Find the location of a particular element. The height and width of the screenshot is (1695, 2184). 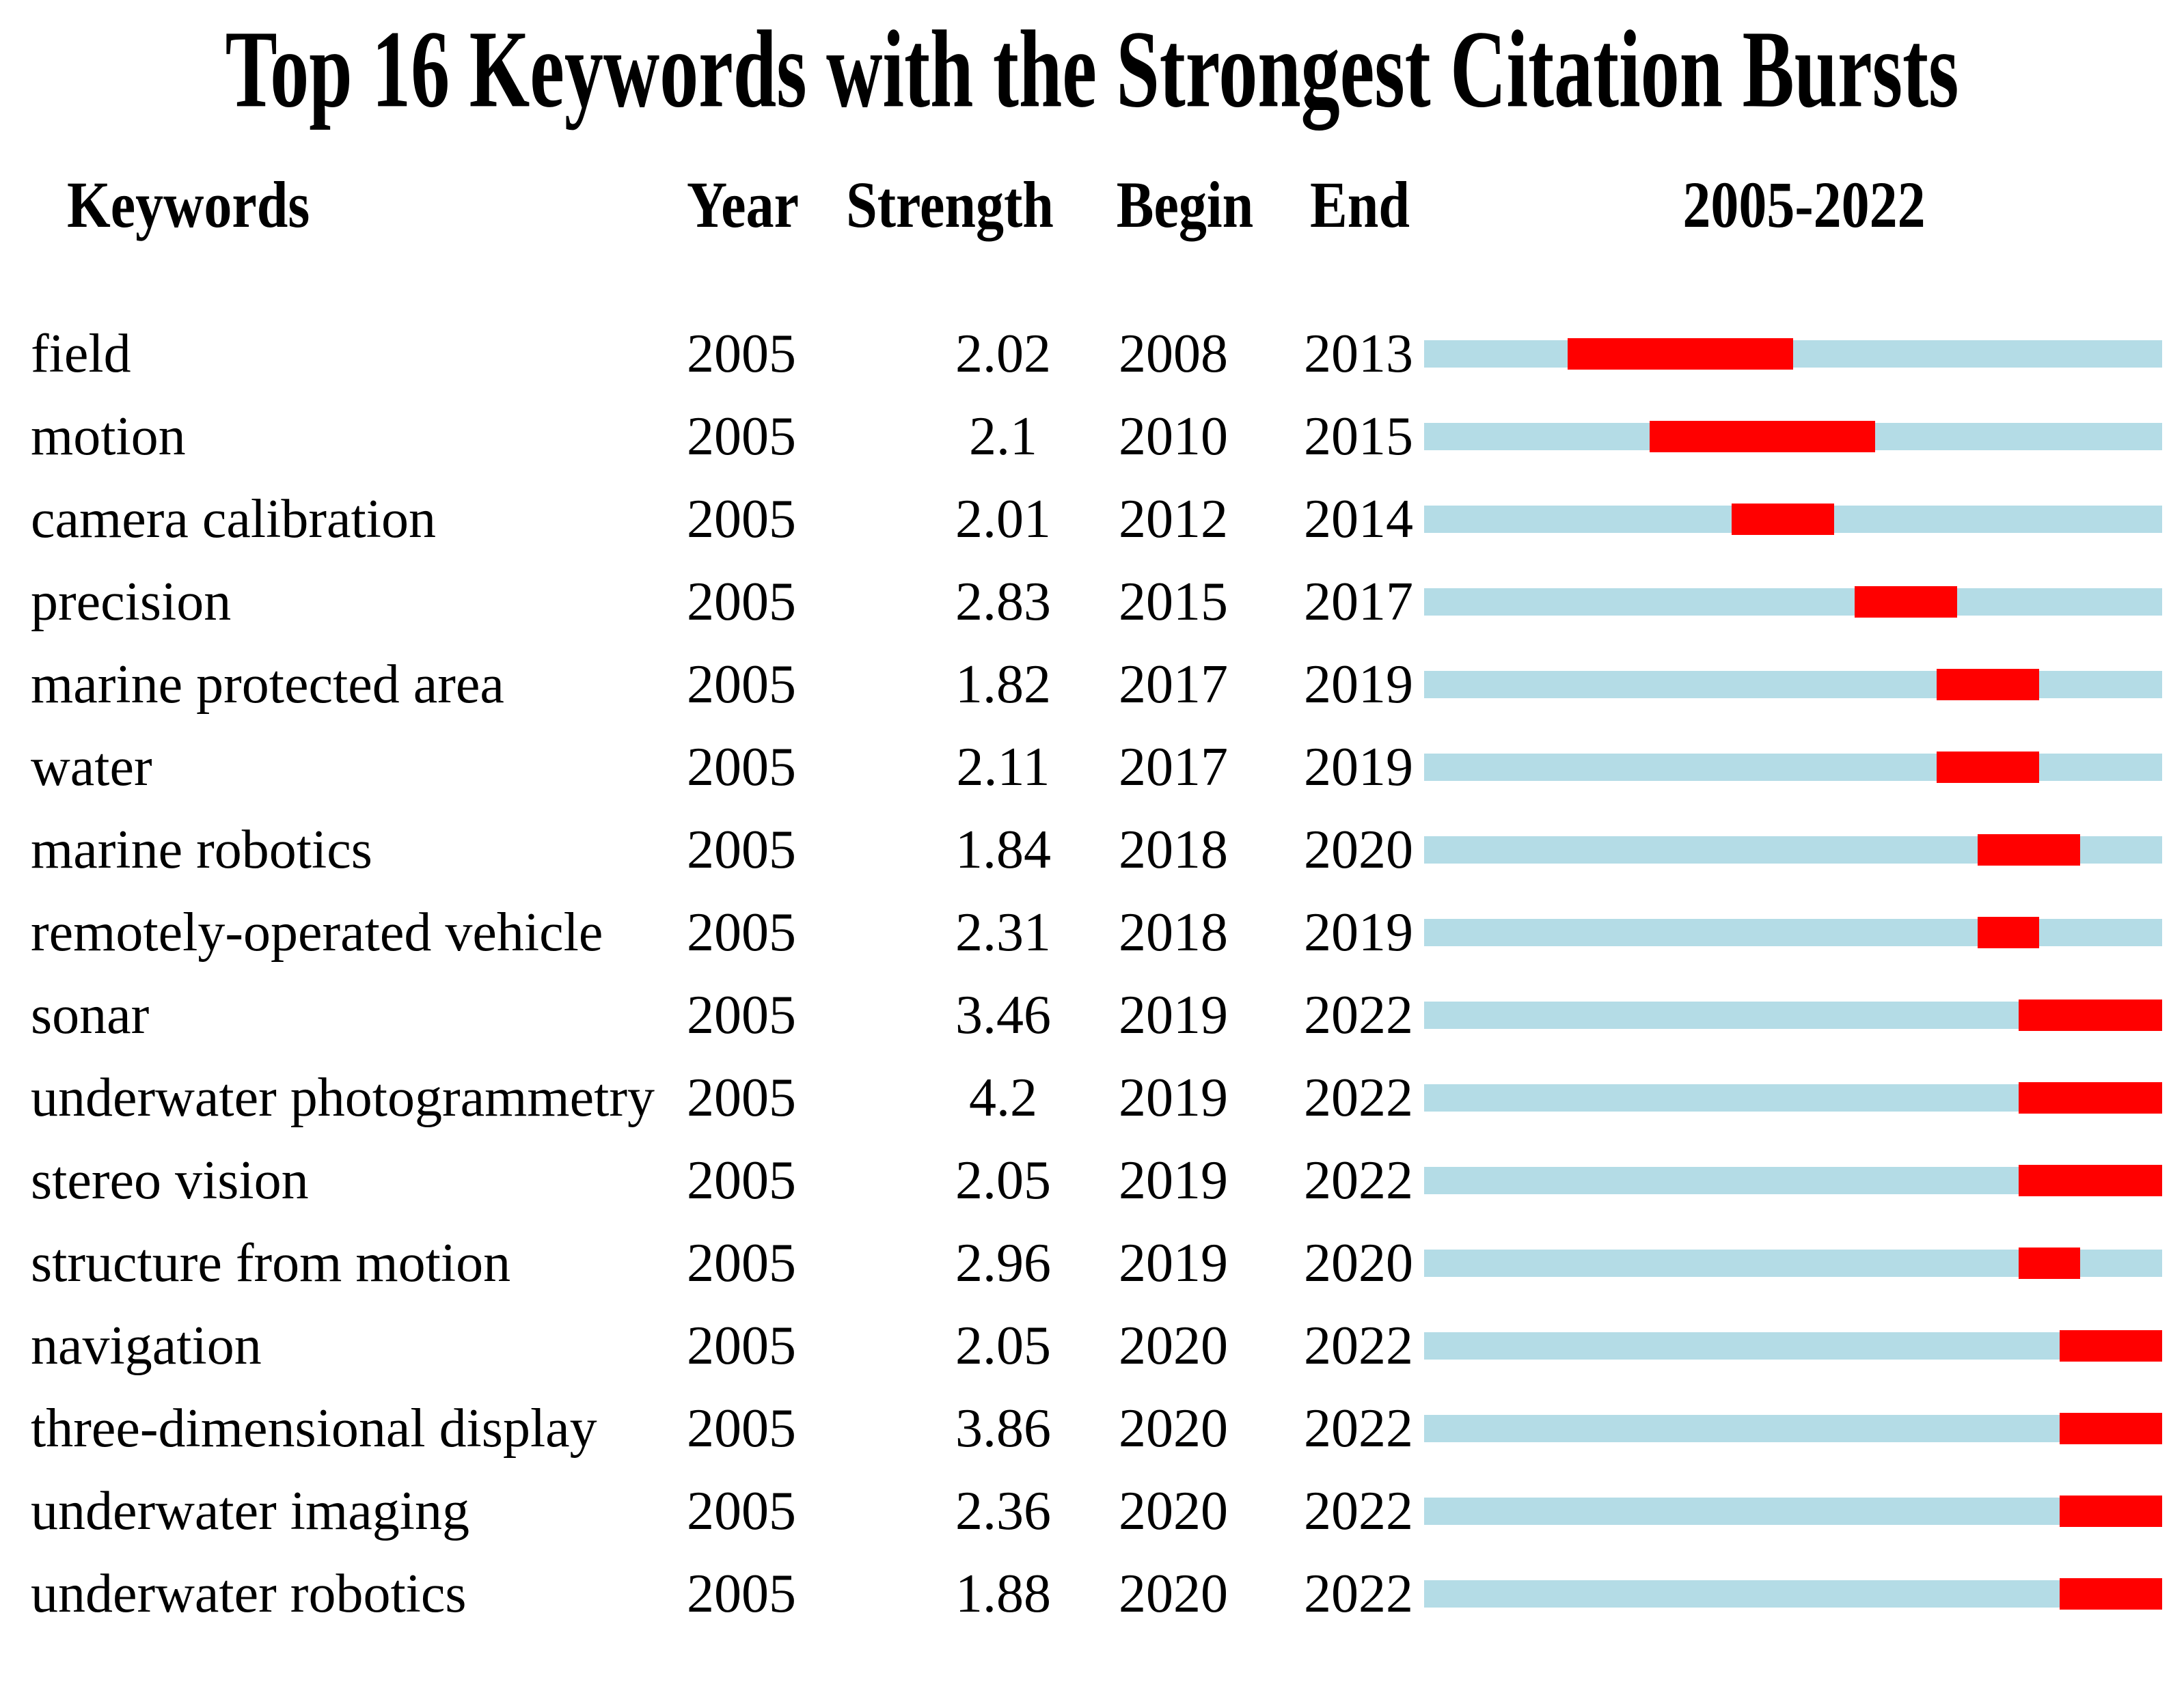

column-header-range: 2005-2022 is located at coordinates (1804, 205).